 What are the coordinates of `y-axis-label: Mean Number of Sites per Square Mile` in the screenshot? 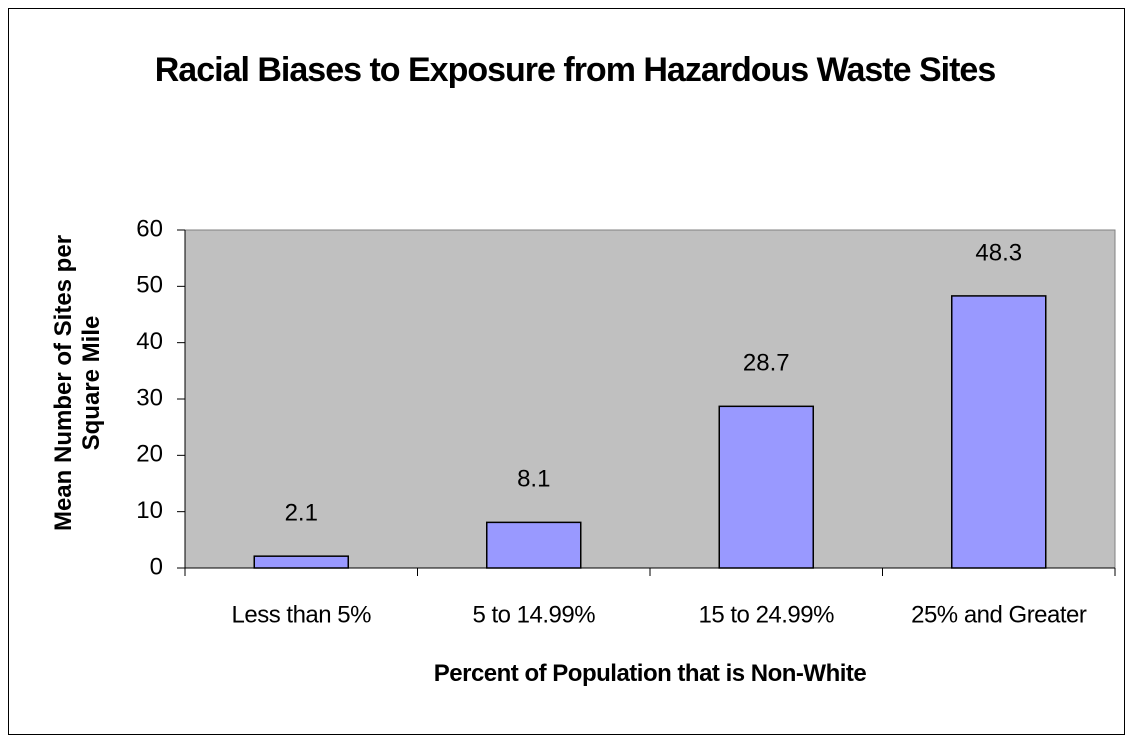 It's located at (77, 383).